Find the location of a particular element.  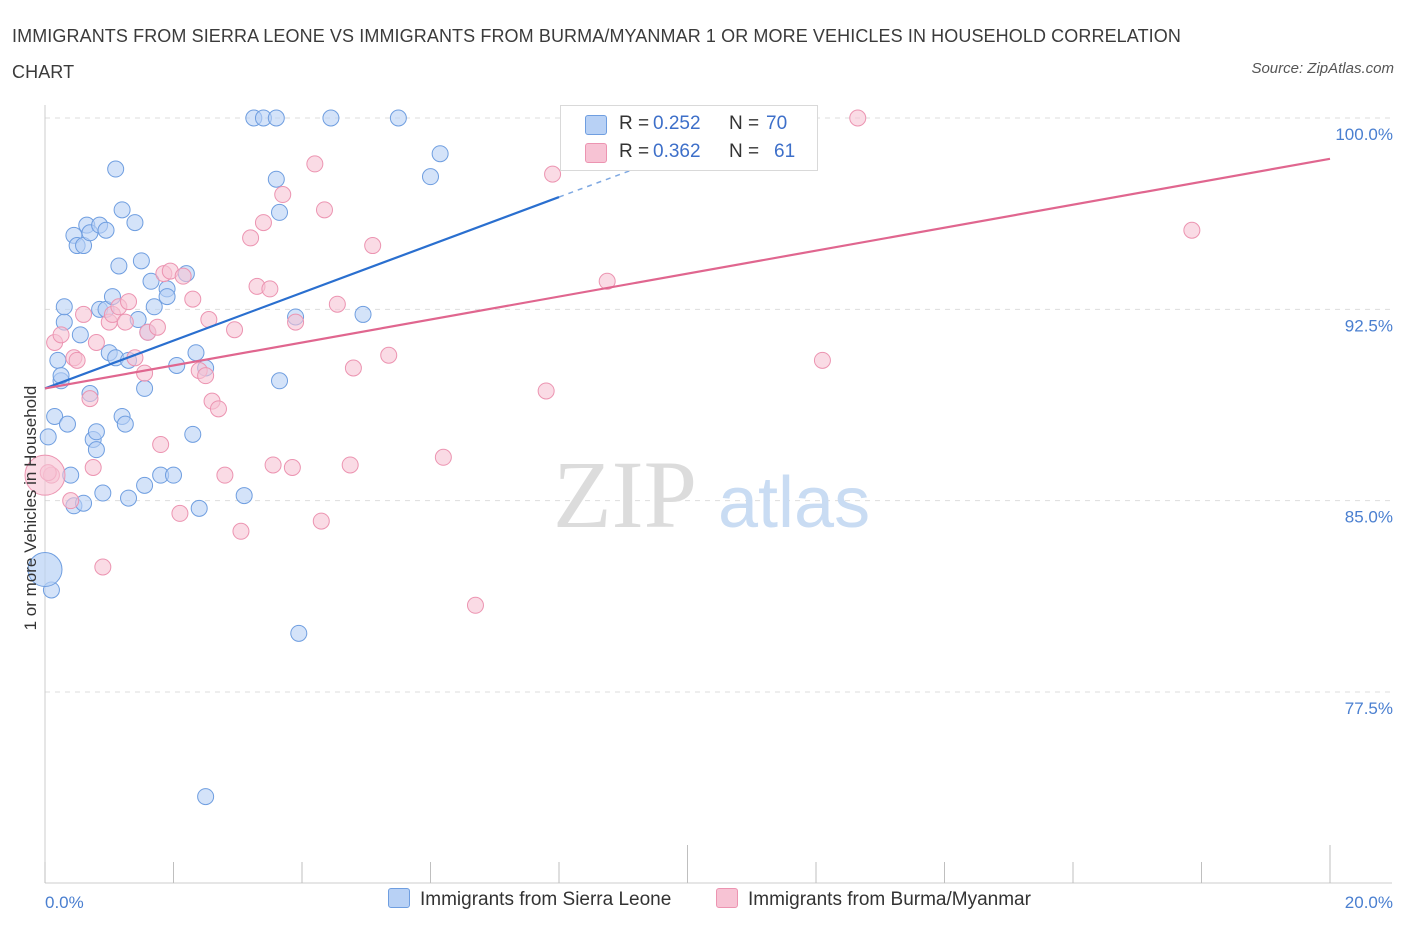

legend-row-burma: R = 0.362 N = 61 is located at coordinates (689, 152).